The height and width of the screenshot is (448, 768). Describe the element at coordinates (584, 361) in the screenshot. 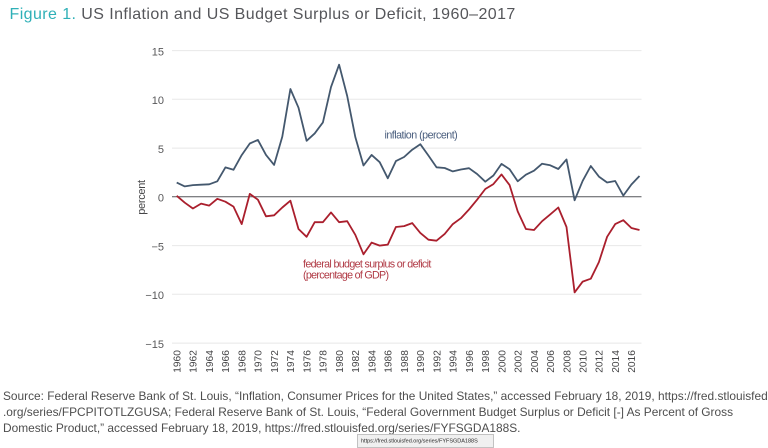

I see `svg-text: 2010` at that location.